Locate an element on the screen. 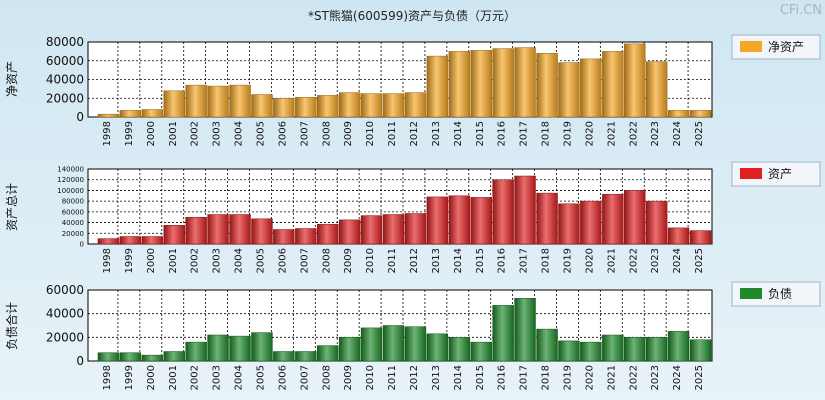 Image resolution: width=825 pixels, height=400 pixels. bar-2008 is located at coordinates (328, 234).